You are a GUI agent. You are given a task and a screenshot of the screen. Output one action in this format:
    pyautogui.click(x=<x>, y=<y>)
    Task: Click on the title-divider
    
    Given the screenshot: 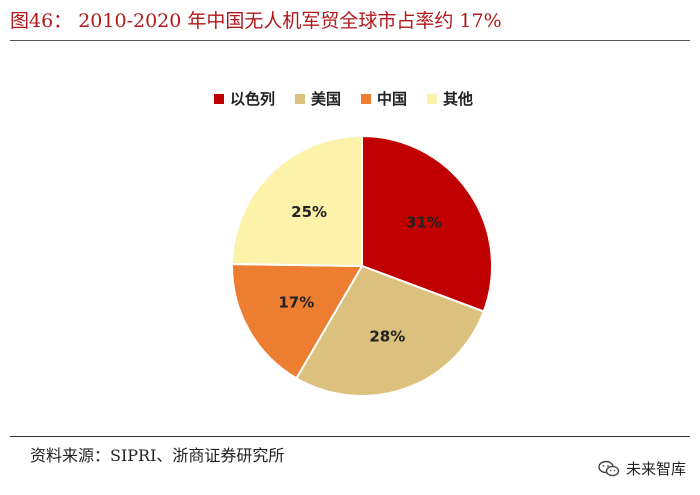 What is the action you would take?
    pyautogui.click(x=350, y=40)
    